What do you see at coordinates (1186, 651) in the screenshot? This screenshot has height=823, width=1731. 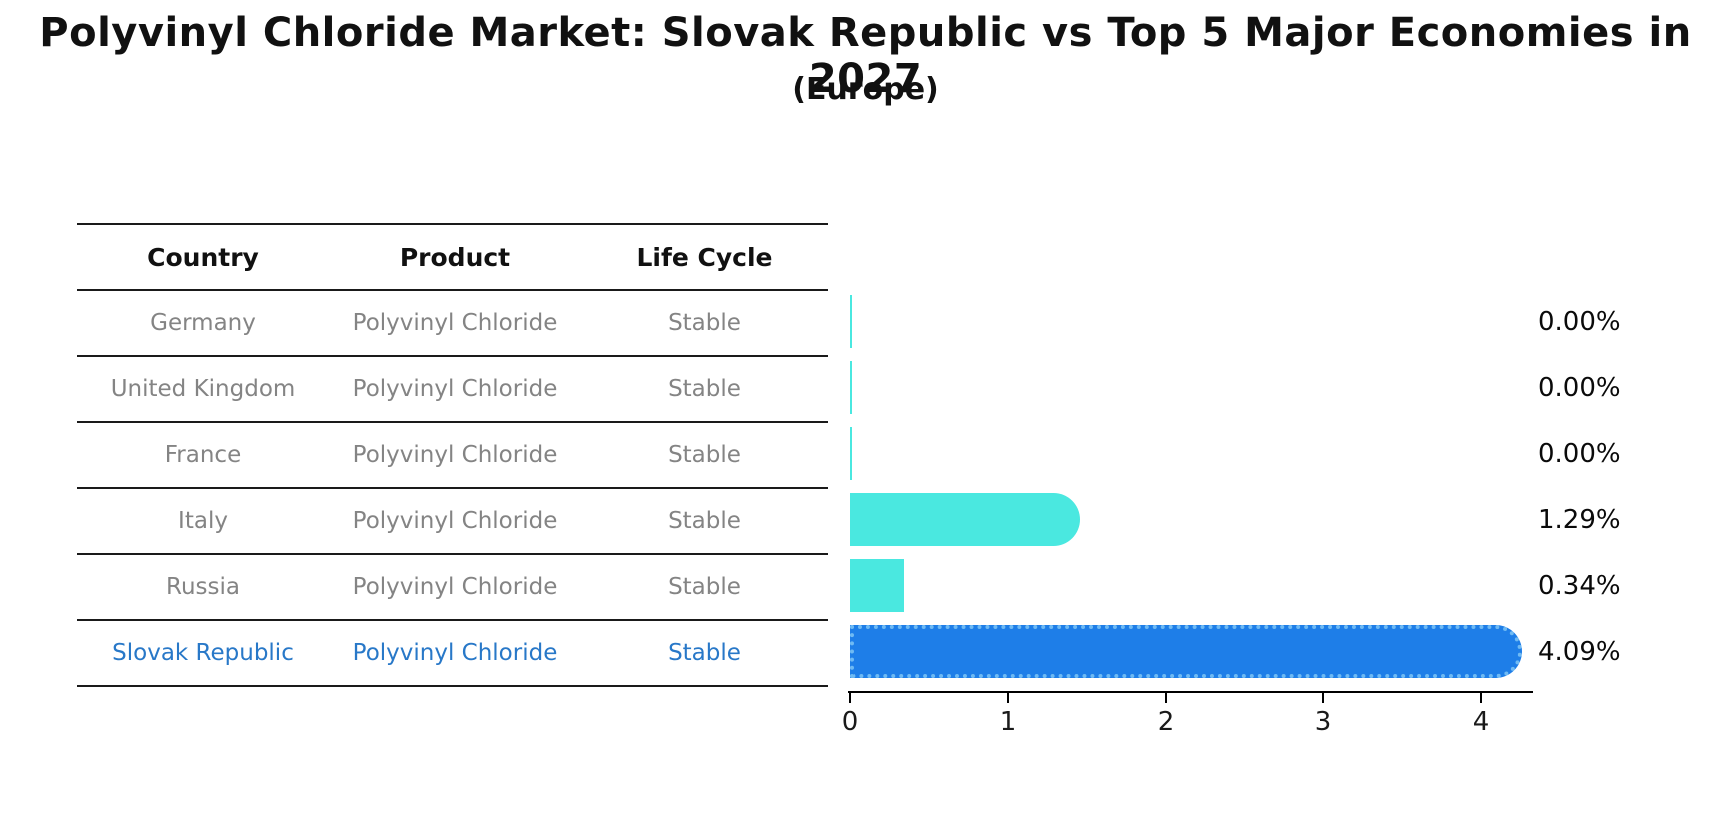 I see `bar-slovak-republic` at bounding box center [1186, 651].